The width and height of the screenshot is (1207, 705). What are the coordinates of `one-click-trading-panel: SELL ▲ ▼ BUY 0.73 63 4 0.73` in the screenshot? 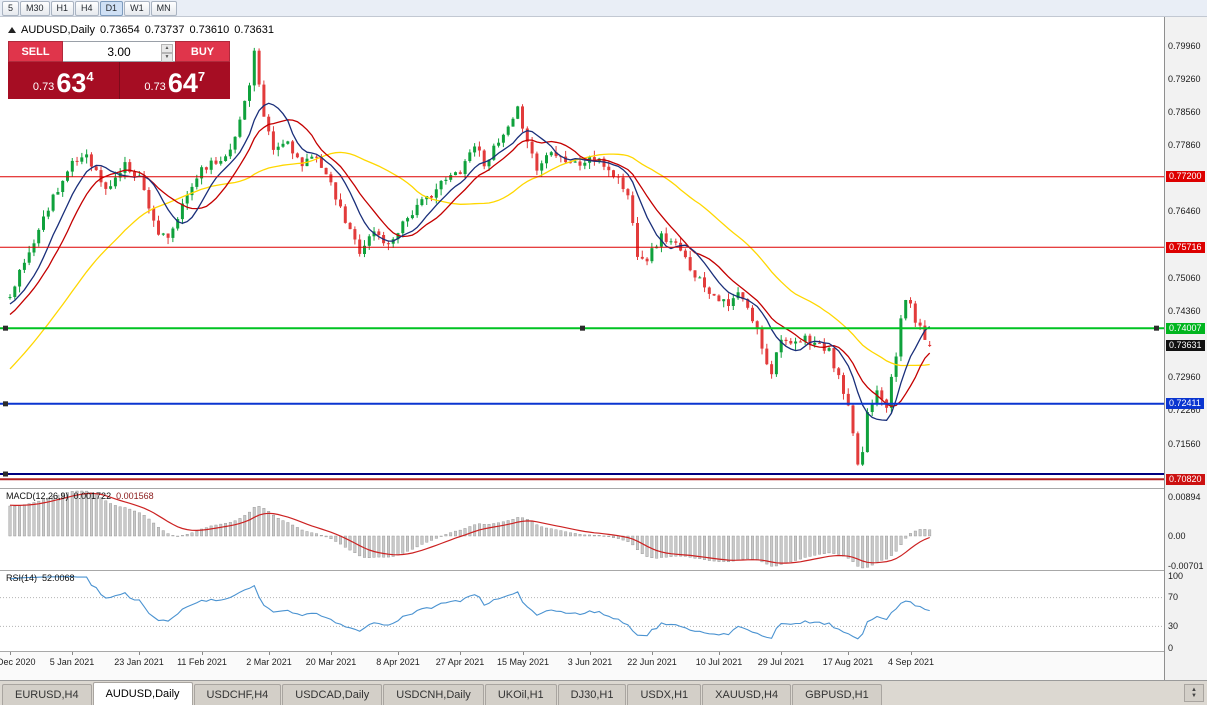 It's located at (119, 70).